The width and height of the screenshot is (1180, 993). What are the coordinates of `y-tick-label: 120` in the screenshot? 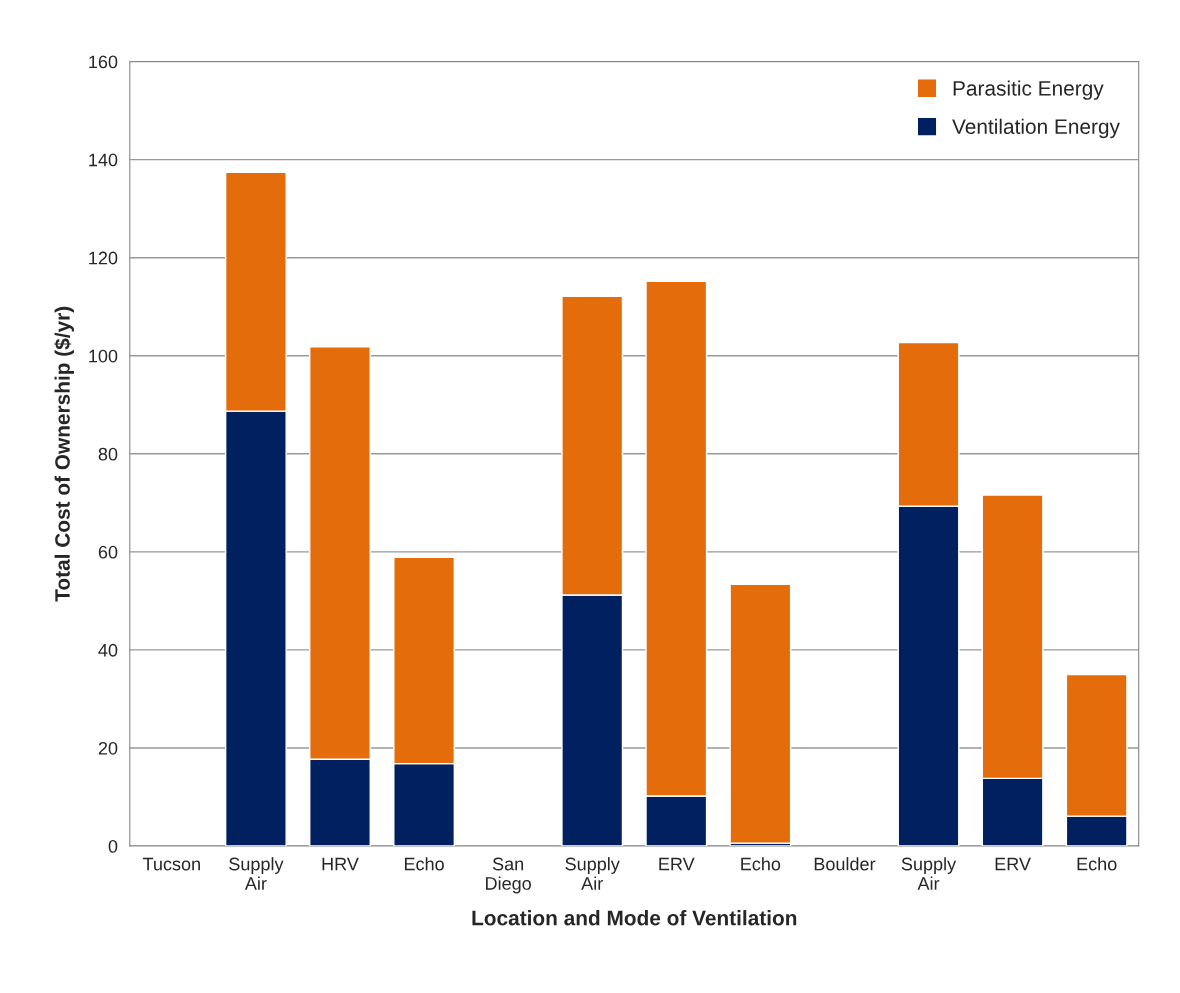 It's located at (103, 258).